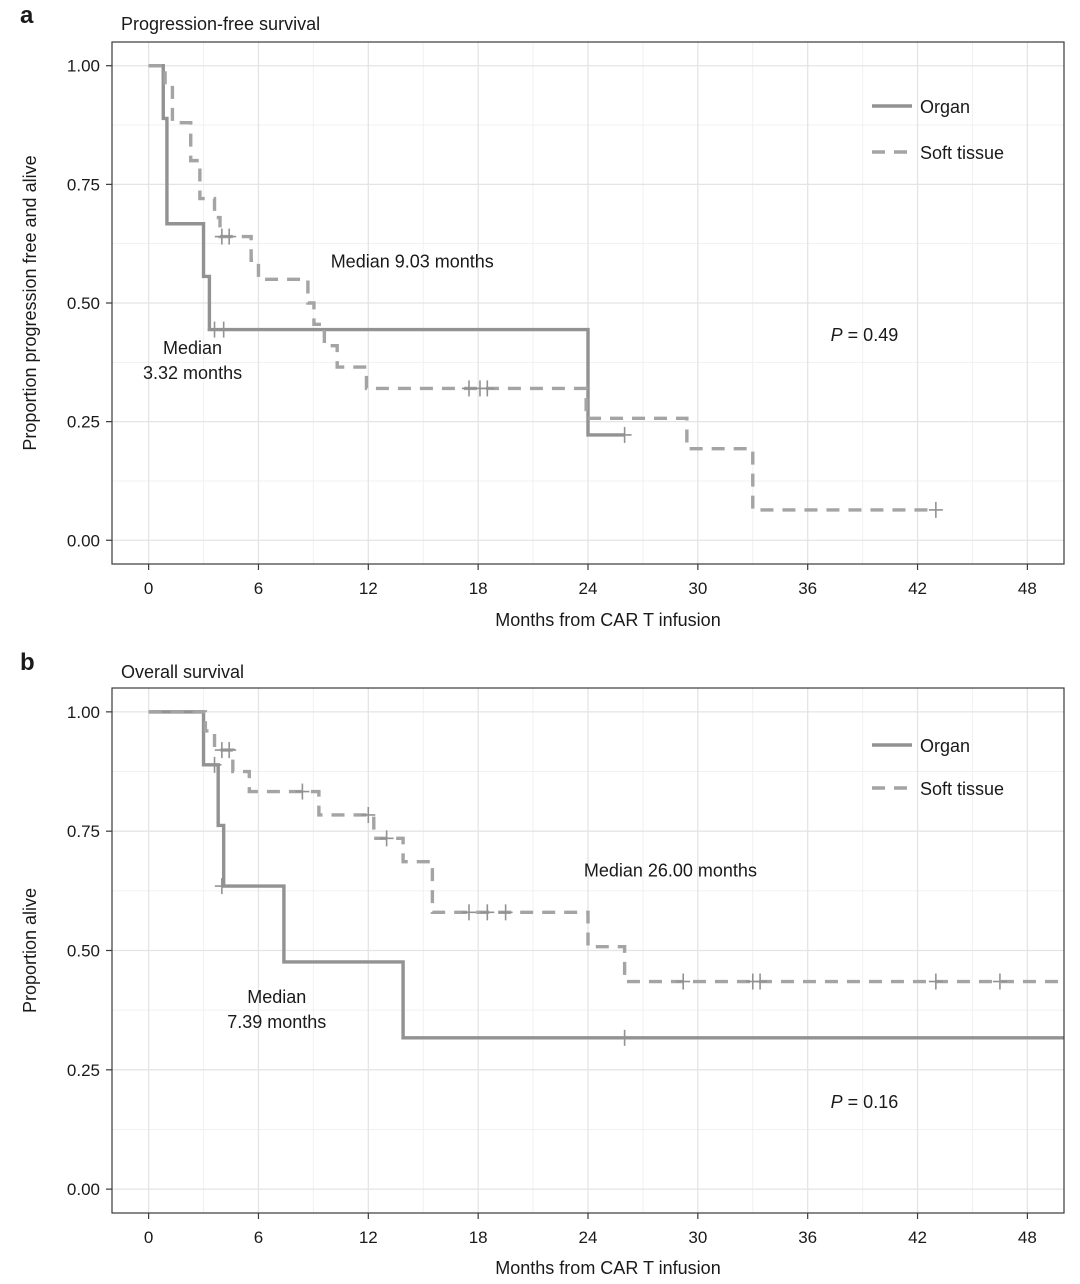 This screenshot has width=1080, height=1284. I want to click on annotation-2: P = 0.16, so click(865, 1102).